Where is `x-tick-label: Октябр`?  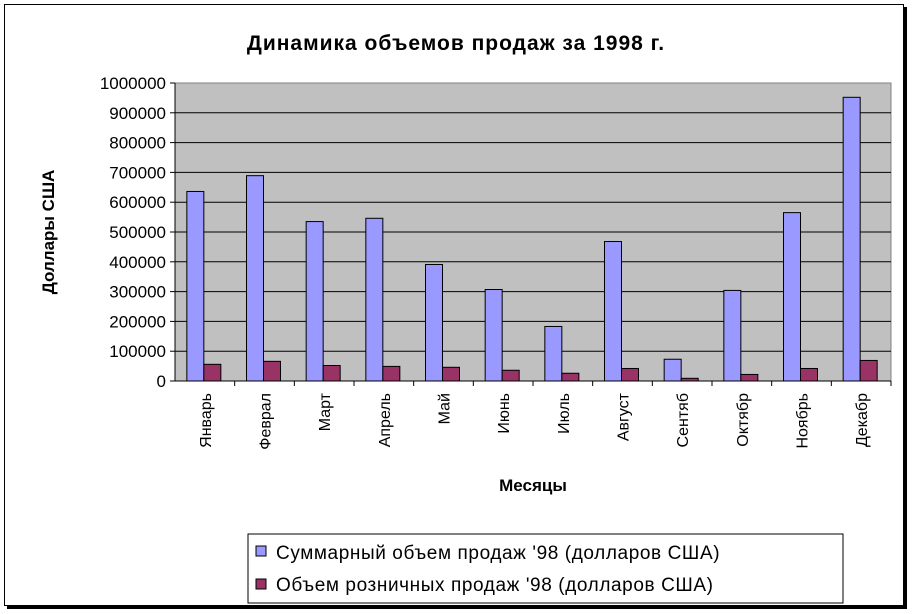 x-tick-label: Октябр is located at coordinates (743, 420).